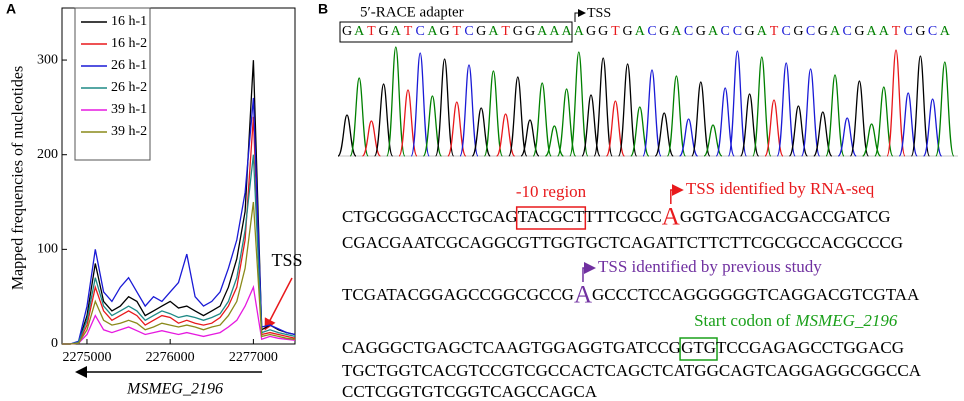 The width and height of the screenshot is (964, 401). What do you see at coordinates (47, 249) in the screenshot?
I see `y-tick-label: 100` at bounding box center [47, 249].